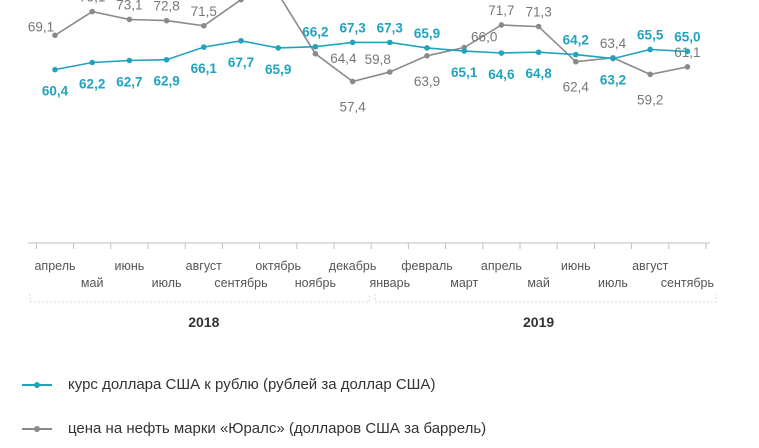  Describe the element at coordinates (687, 36) in the screenshot. I see `data-label-usd-rub: 65,0` at that location.